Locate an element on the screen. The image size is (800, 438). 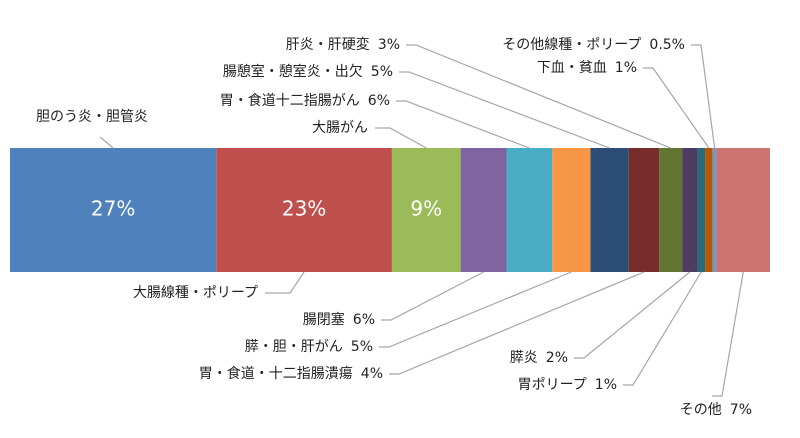
category-label: 腸憩室・憩室炎・出欠 is located at coordinates (293, 71).